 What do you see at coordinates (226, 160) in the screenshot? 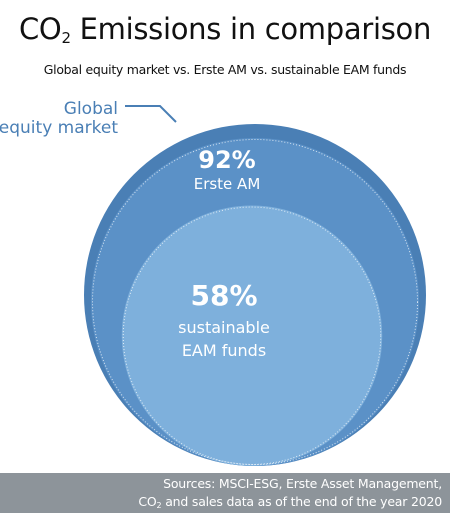
I see `value-label-erste-am: 92%` at bounding box center [226, 160].